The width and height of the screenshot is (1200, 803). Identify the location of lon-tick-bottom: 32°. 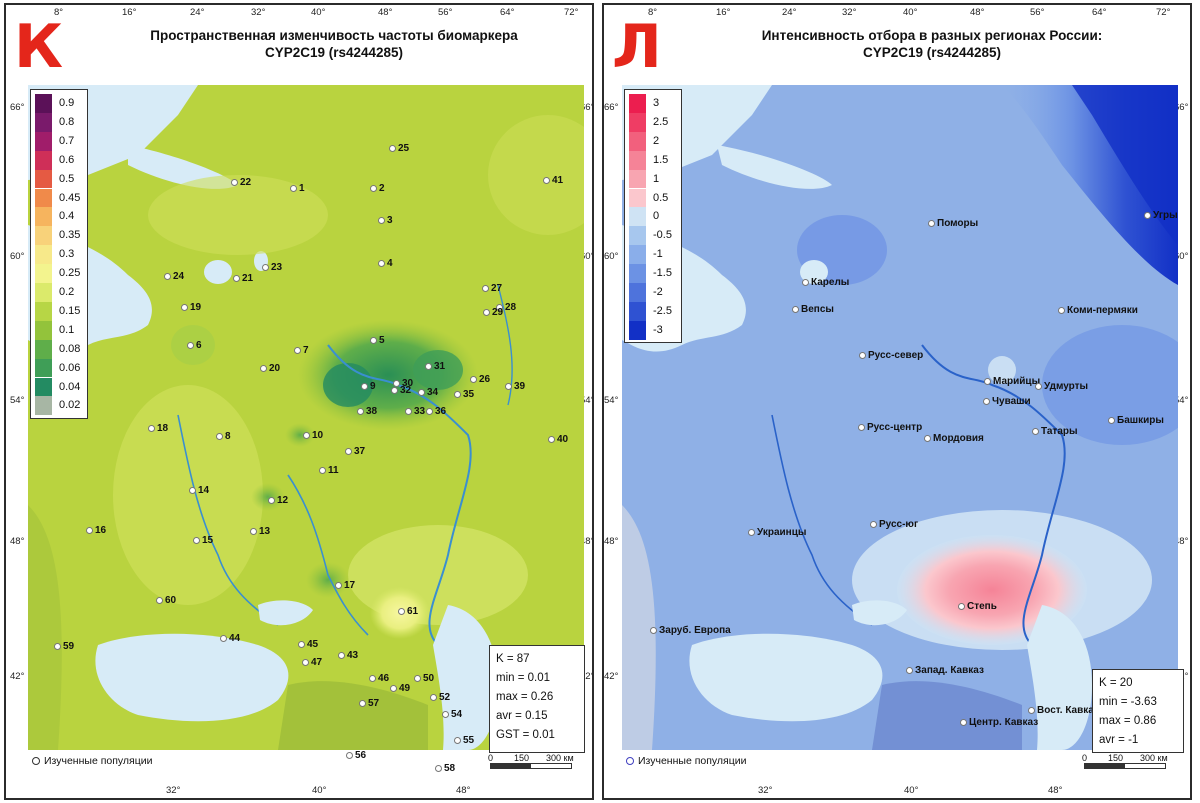
(173, 790).